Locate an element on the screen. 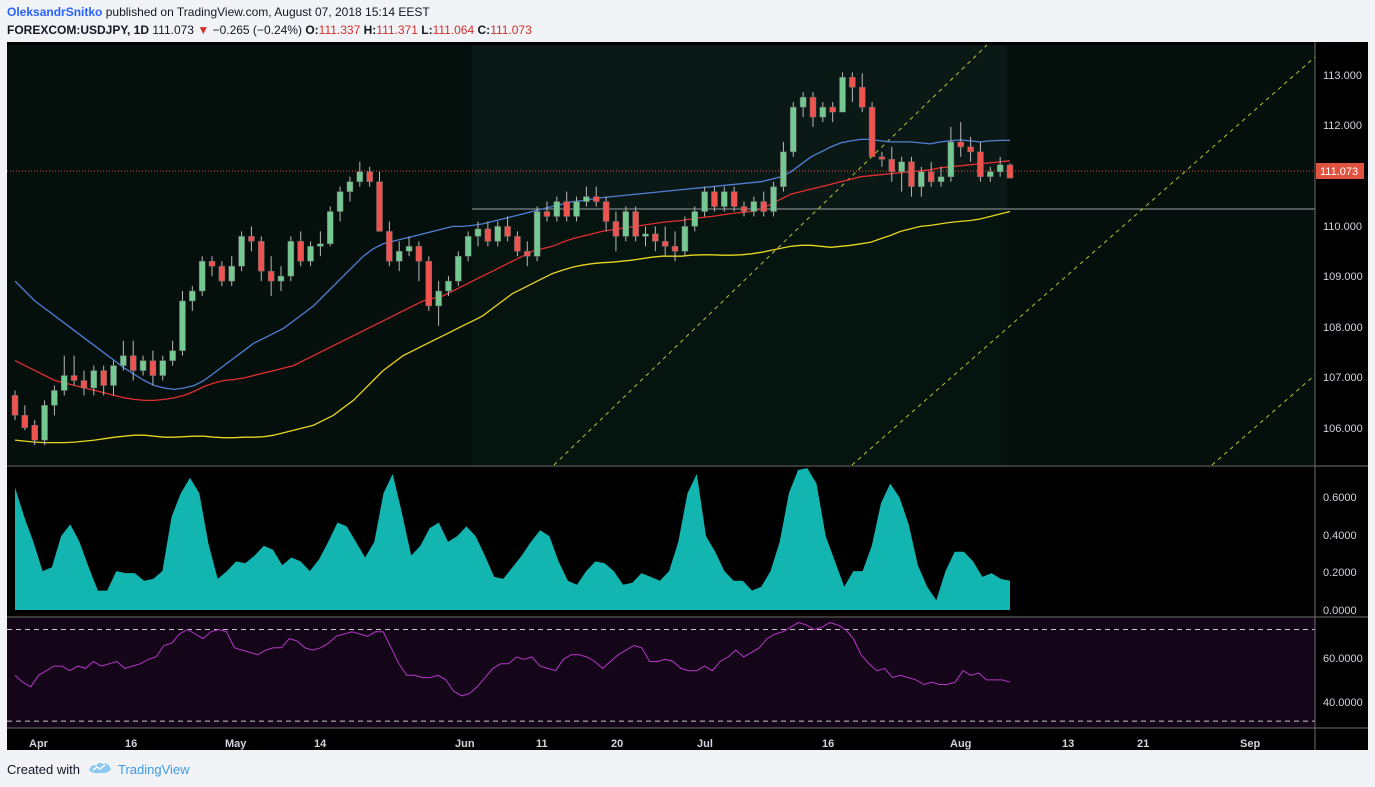 This screenshot has width=1375, height=787. tradingview-logo-icon is located at coordinates (100, 768).